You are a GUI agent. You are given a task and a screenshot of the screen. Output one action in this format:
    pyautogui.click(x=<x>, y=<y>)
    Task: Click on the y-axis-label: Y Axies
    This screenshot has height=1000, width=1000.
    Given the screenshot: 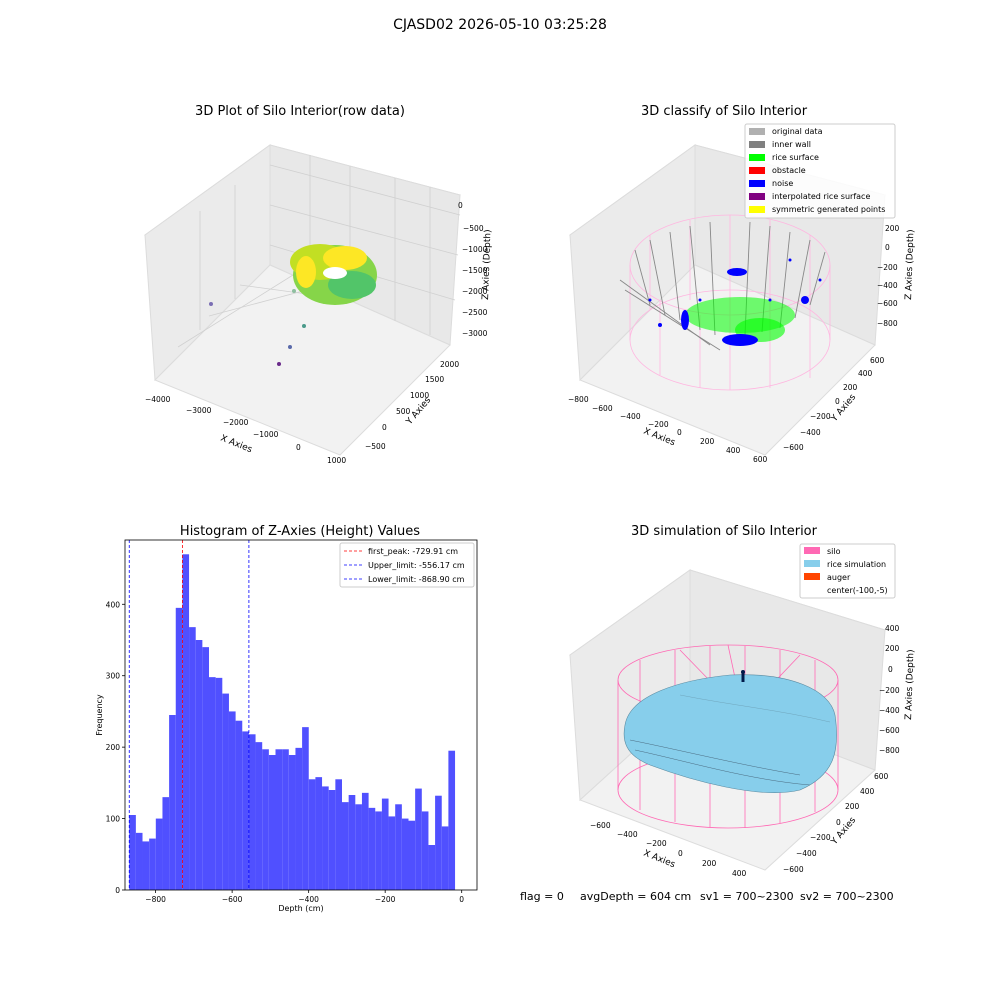 What is the action you would take?
    pyautogui.click(x=843, y=831)
    